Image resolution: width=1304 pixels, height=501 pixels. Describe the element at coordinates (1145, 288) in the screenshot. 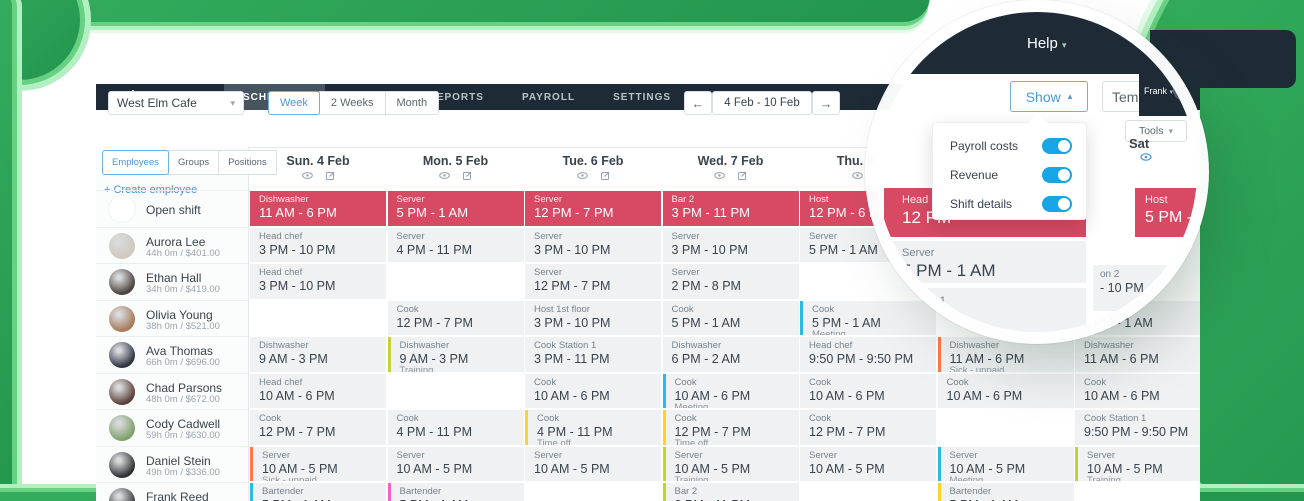

I see `shift-cell-ethan-sat: on 2 - 10 PM` at that location.